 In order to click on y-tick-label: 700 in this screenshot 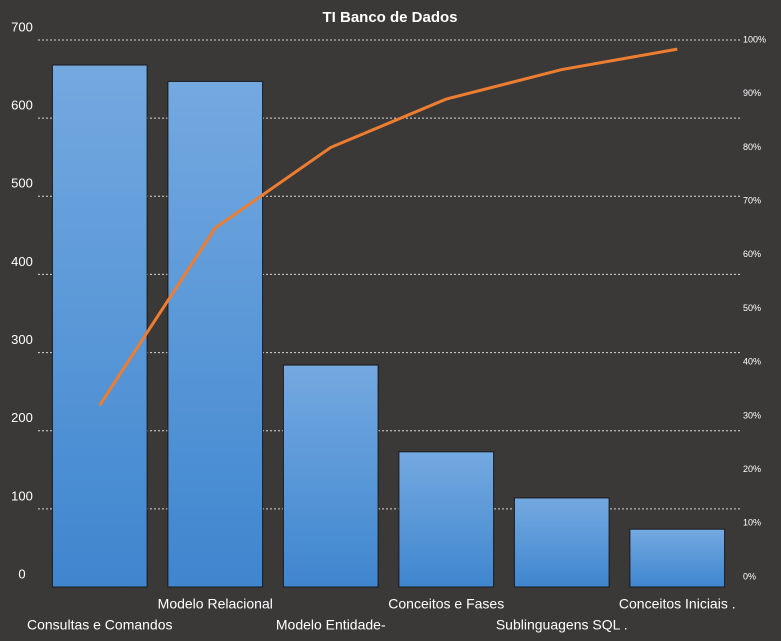, I will do `click(22, 26)`.